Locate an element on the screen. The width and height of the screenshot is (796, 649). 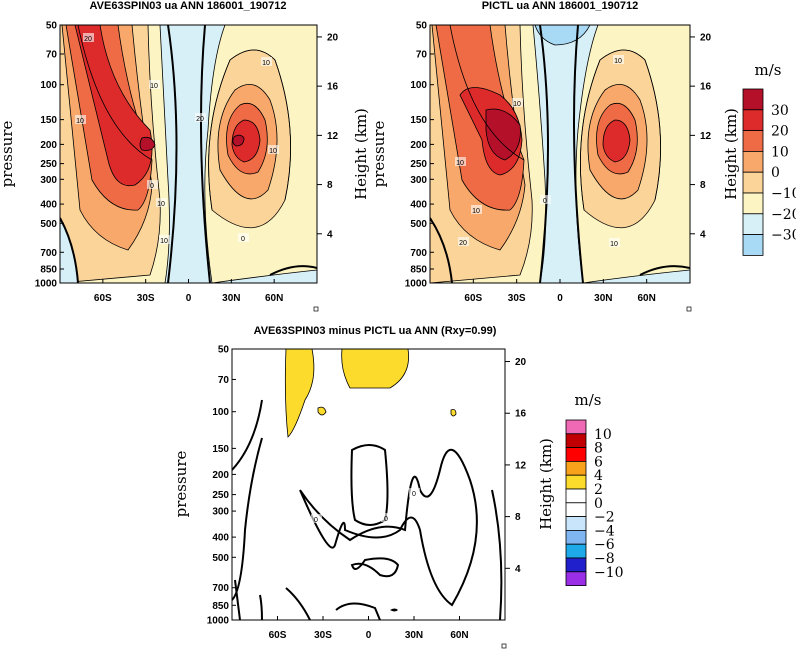
panel-2-field is located at coordinates (560, 154).